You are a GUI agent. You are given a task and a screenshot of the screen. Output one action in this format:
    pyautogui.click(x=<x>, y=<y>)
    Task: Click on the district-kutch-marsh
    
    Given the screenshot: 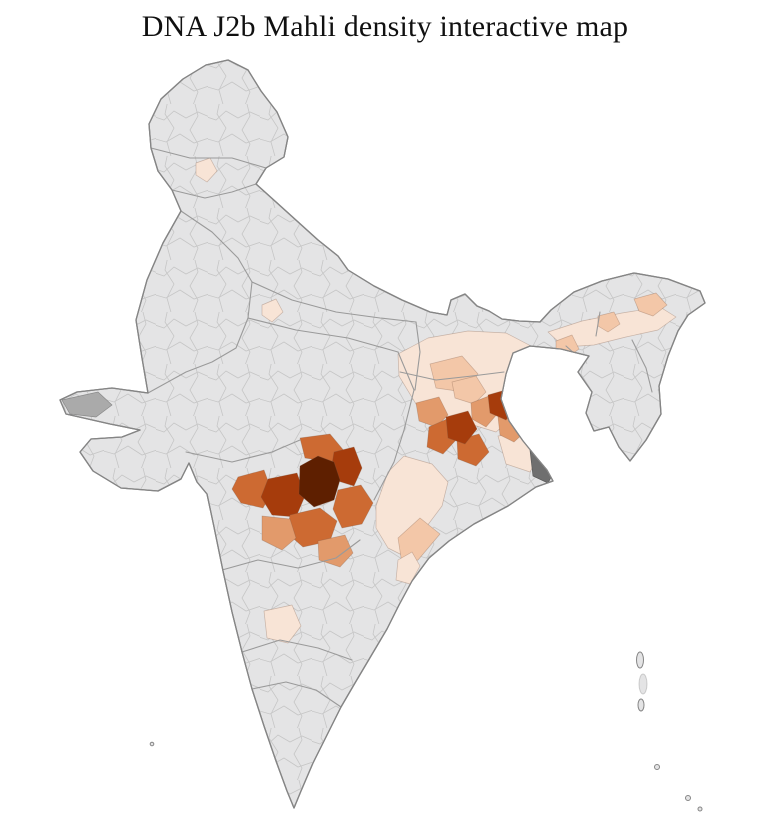 What is the action you would take?
    pyautogui.click(x=87, y=404)
    